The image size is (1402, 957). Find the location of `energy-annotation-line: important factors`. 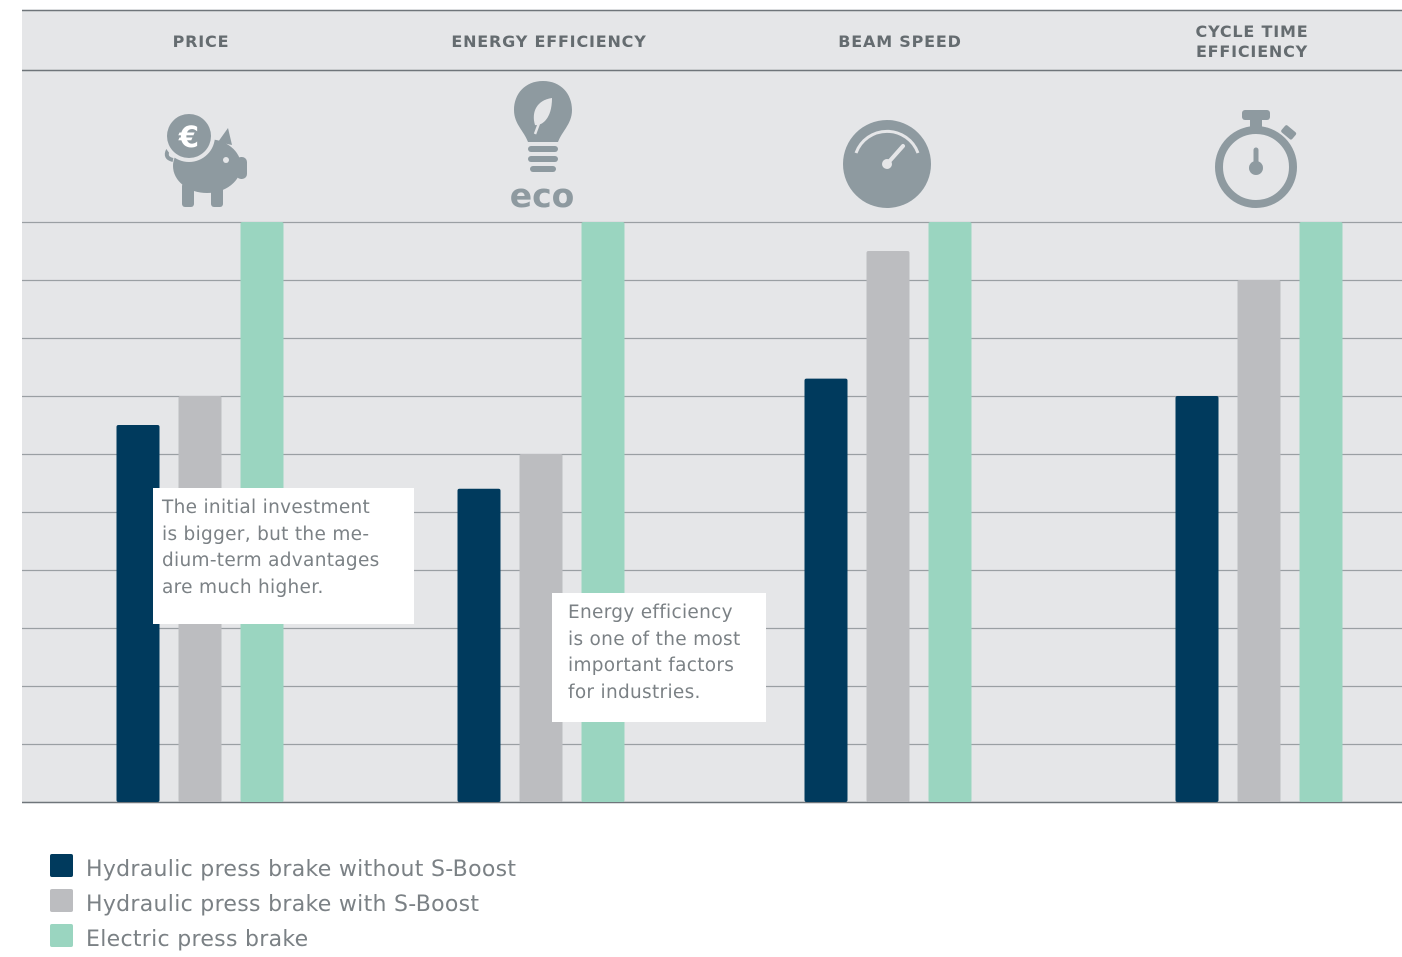

energy-annotation-line: important factors is located at coordinates (651, 665).